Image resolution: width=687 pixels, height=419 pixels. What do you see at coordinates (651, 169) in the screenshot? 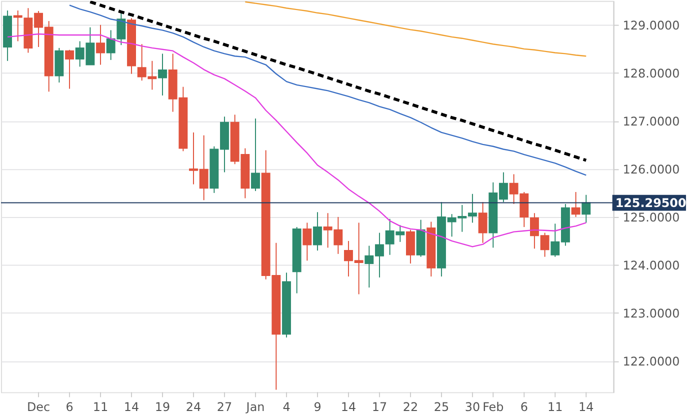
I see `y-tick-label: 126.0000` at bounding box center [651, 169].